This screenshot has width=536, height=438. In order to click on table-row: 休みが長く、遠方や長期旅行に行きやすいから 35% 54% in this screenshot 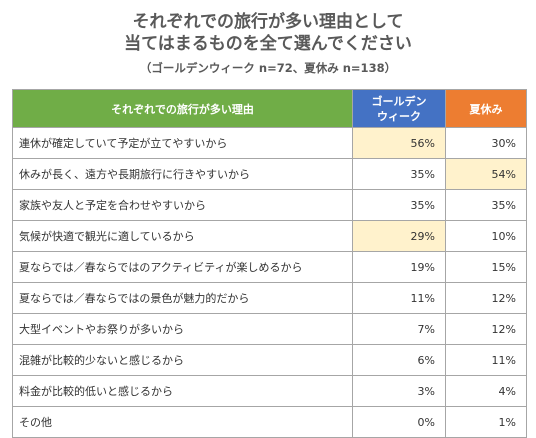, I will do `click(269, 174)`.